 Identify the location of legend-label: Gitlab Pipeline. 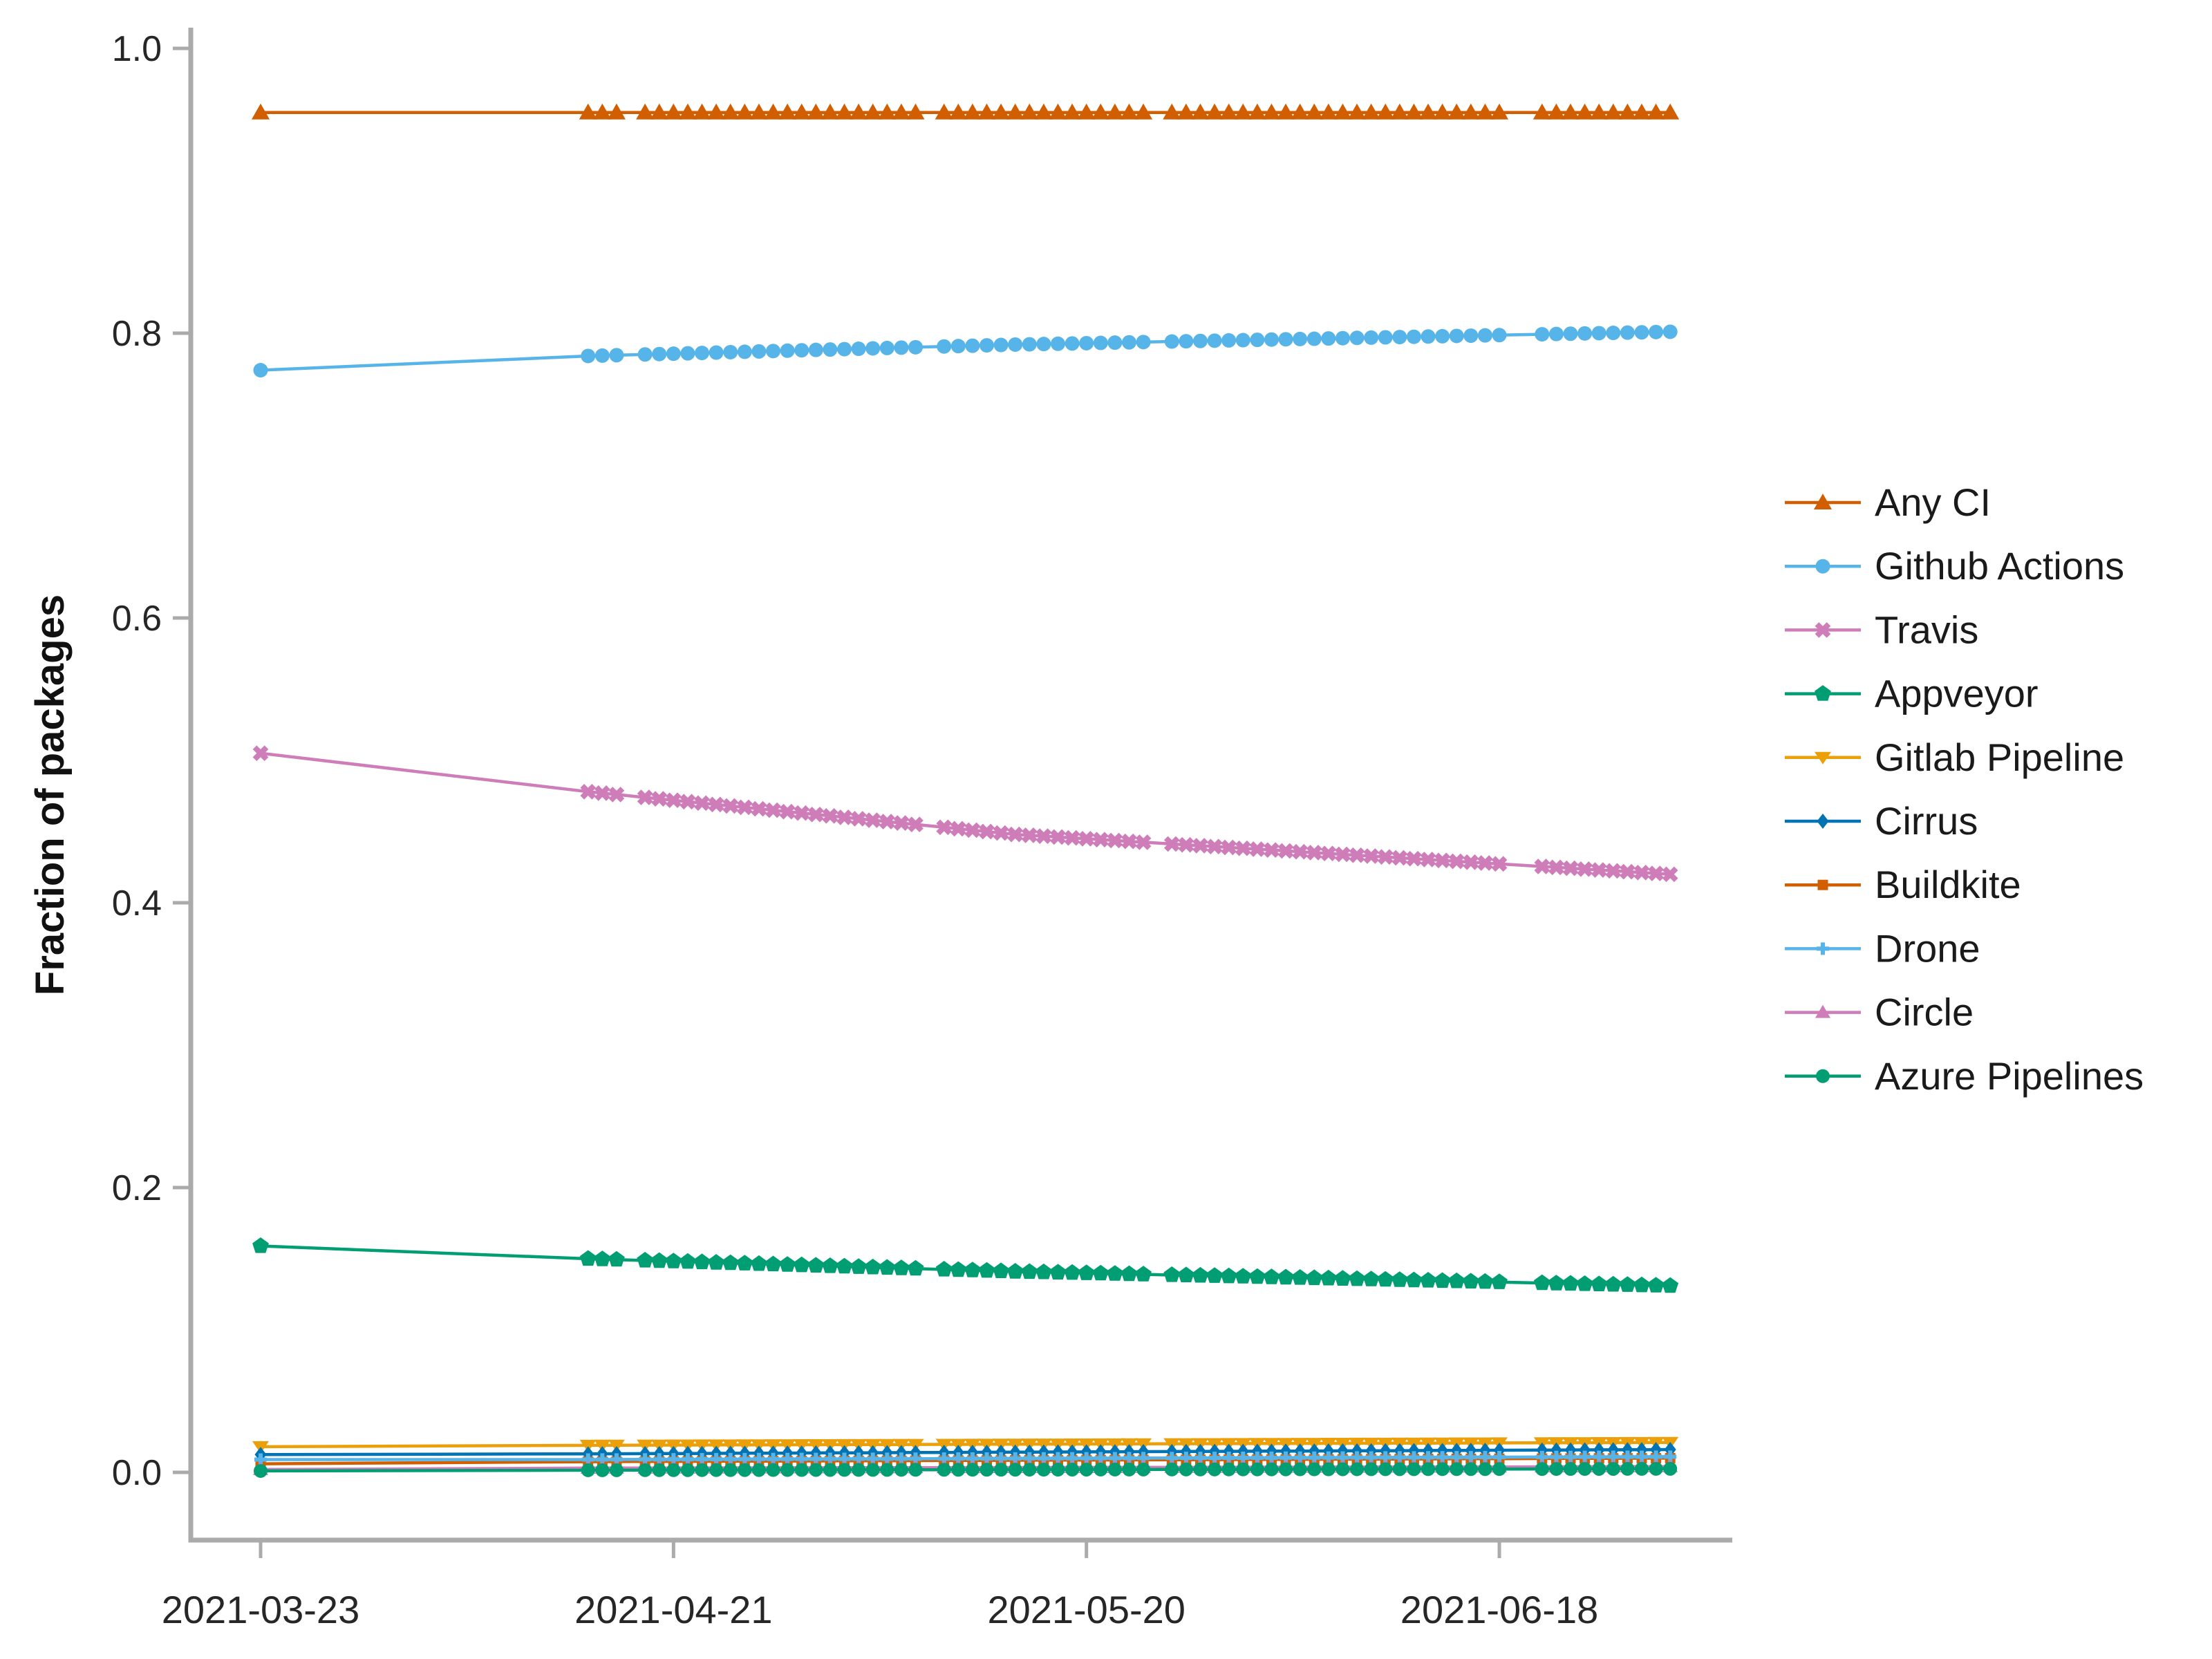
(1999, 757).